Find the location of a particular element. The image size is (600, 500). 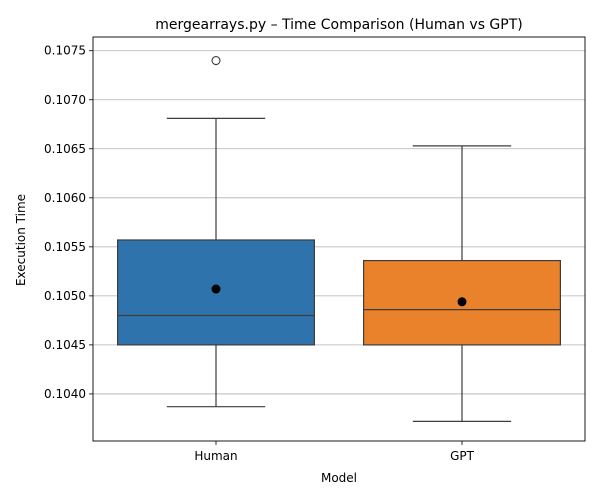

y-tick-label: 0.1070 is located at coordinates (65, 100).